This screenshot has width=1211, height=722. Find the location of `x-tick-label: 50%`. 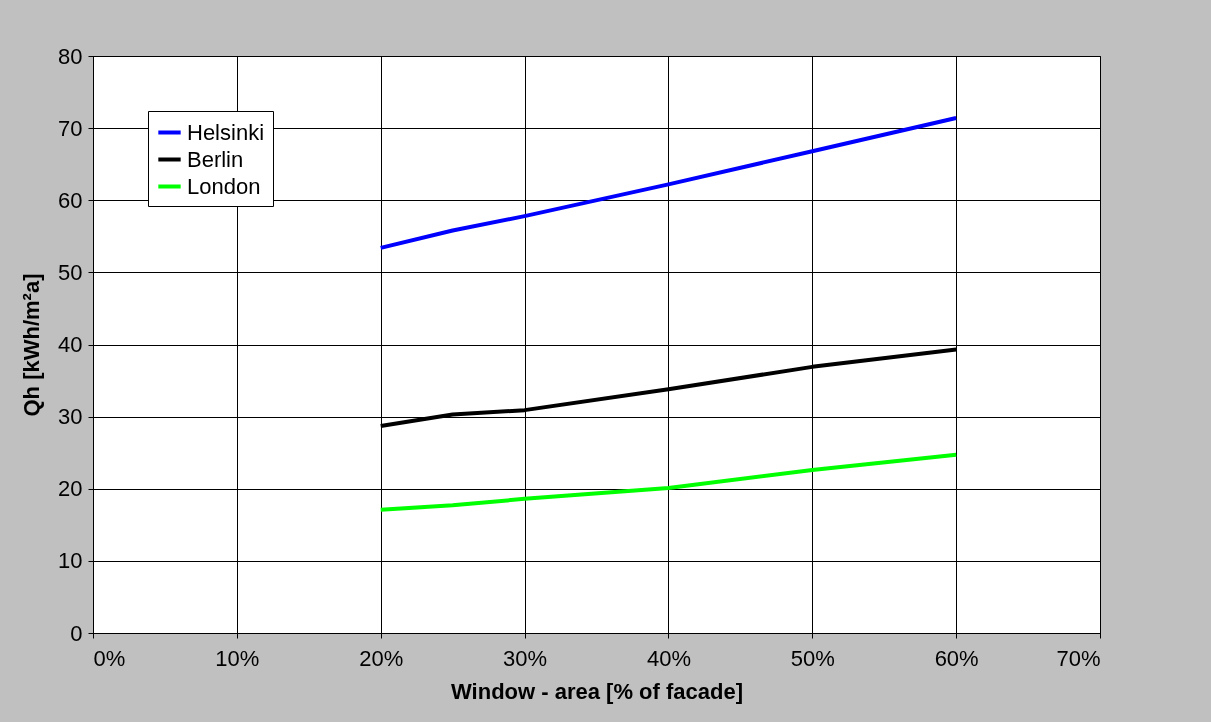

x-tick-label: 50% is located at coordinates (812, 658).